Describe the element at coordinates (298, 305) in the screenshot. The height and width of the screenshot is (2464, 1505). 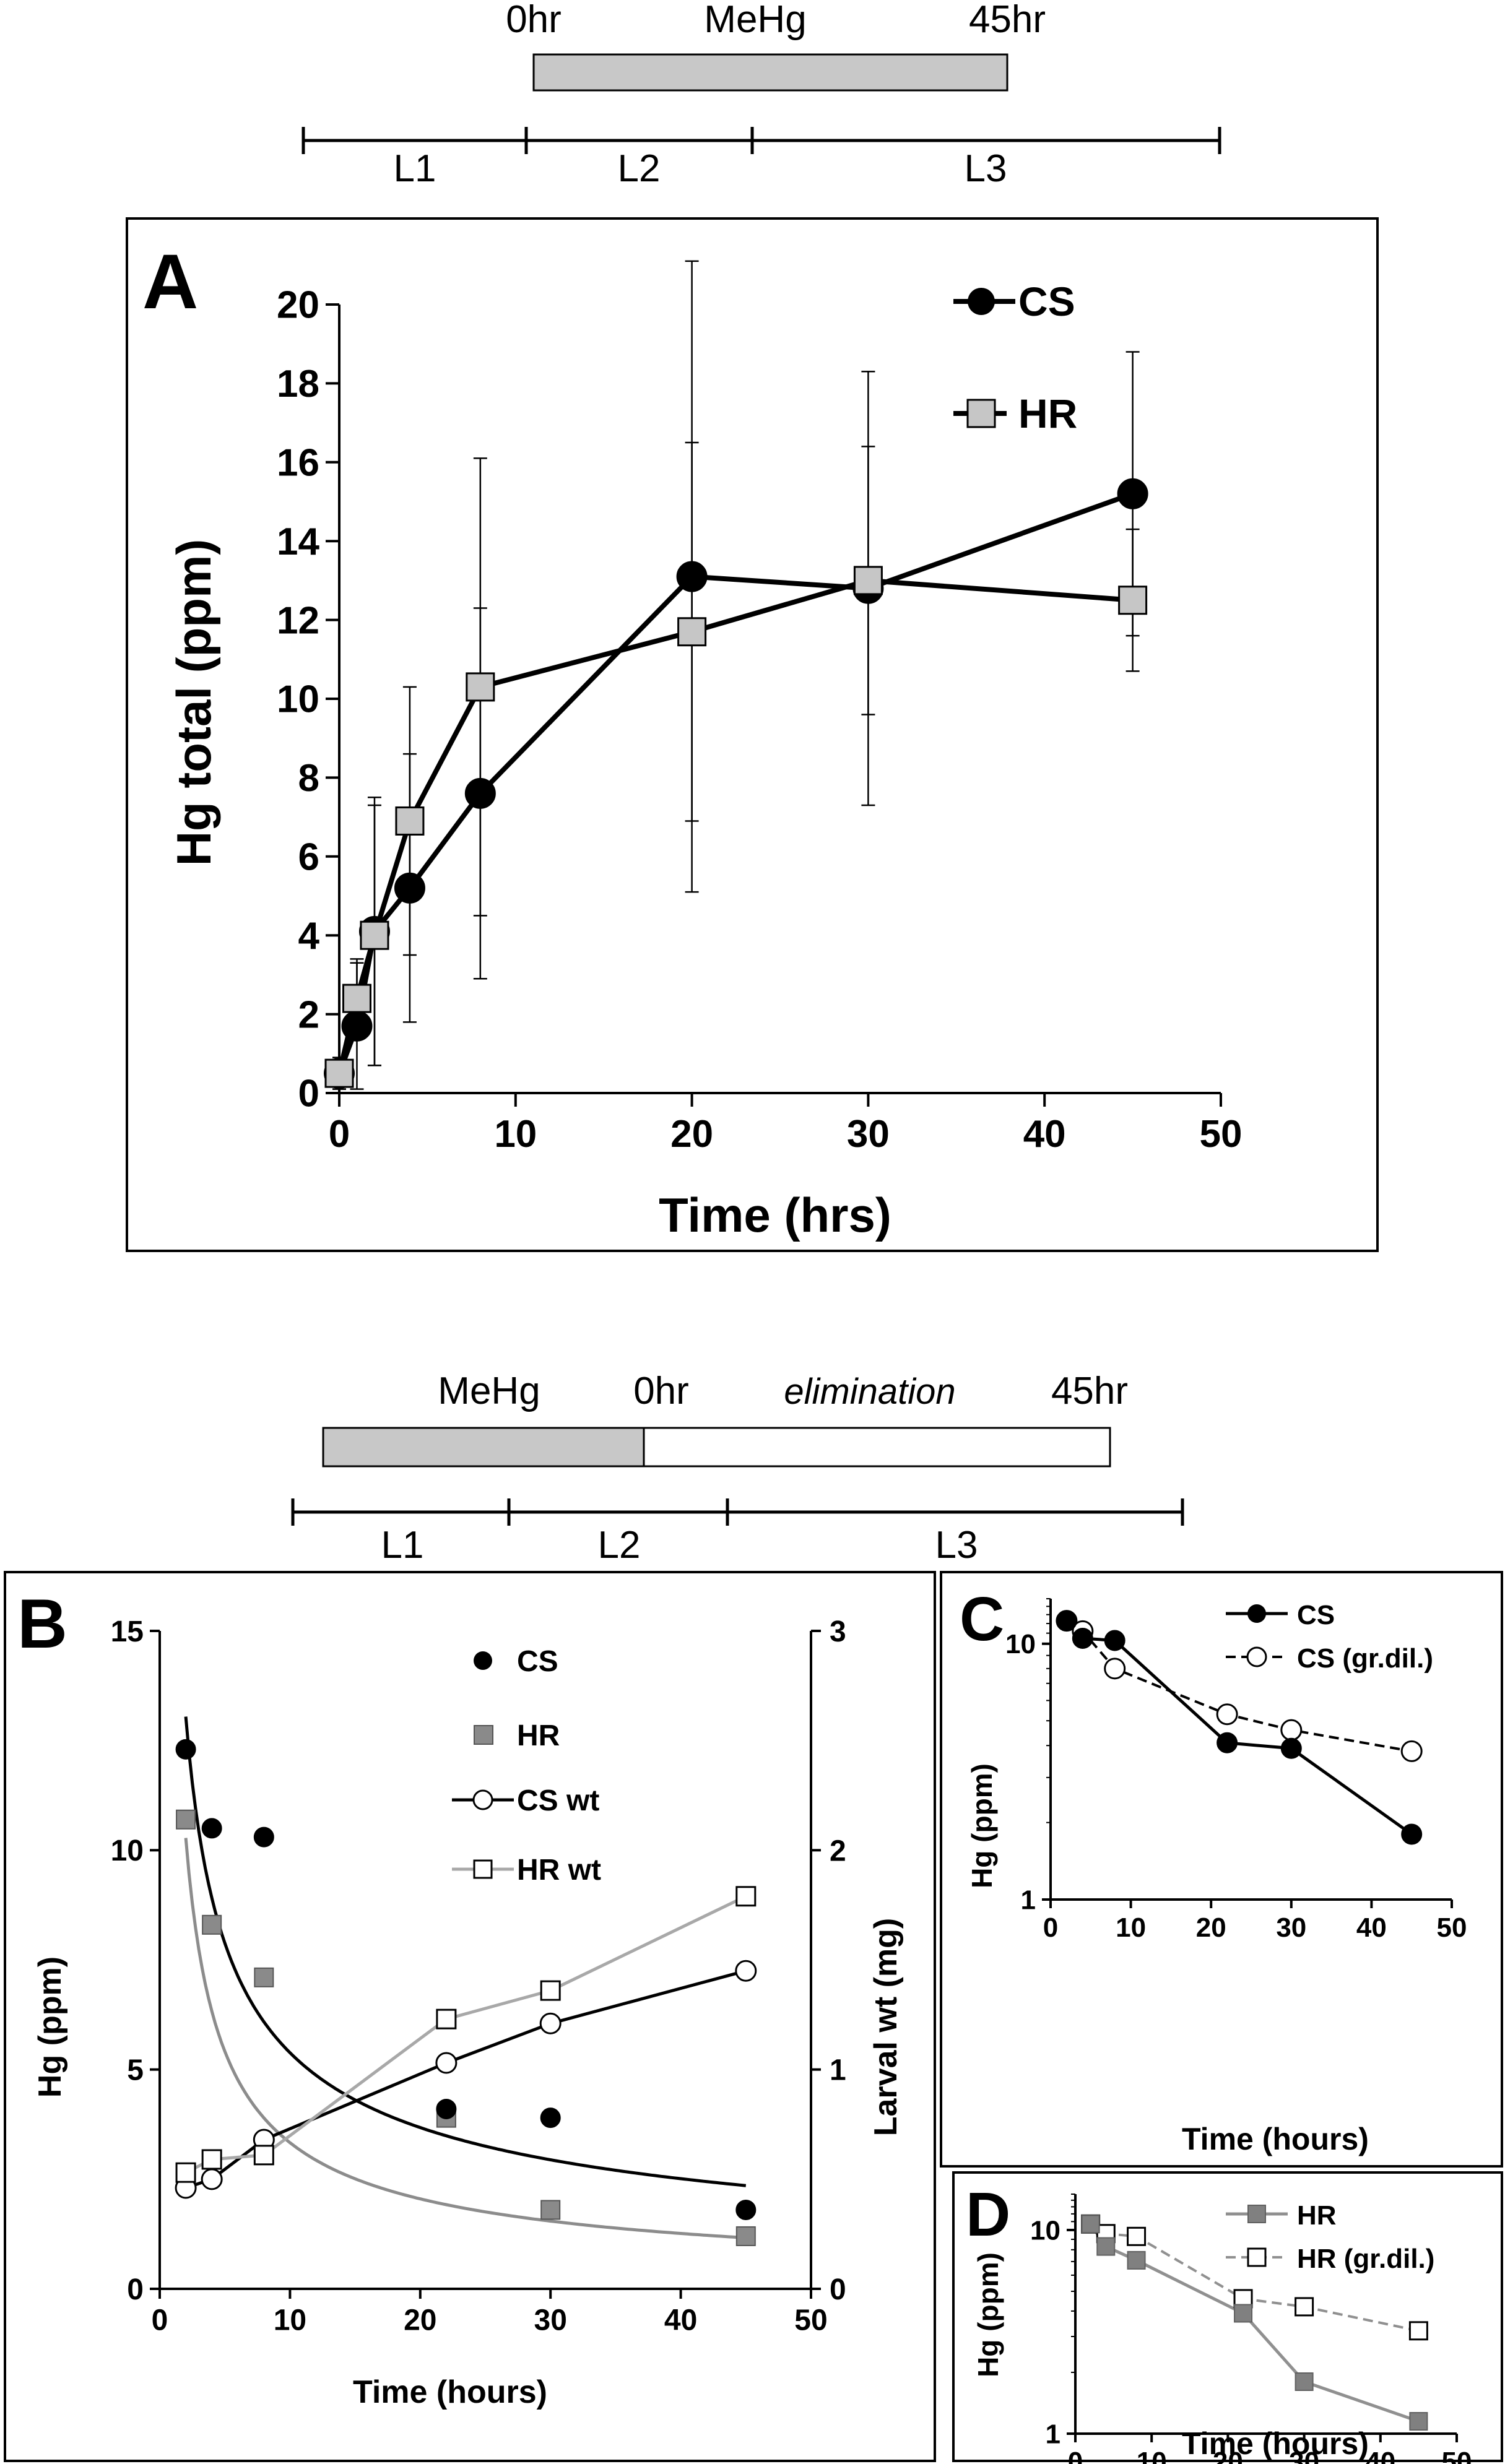
I see `y-tick-label: 20` at that location.